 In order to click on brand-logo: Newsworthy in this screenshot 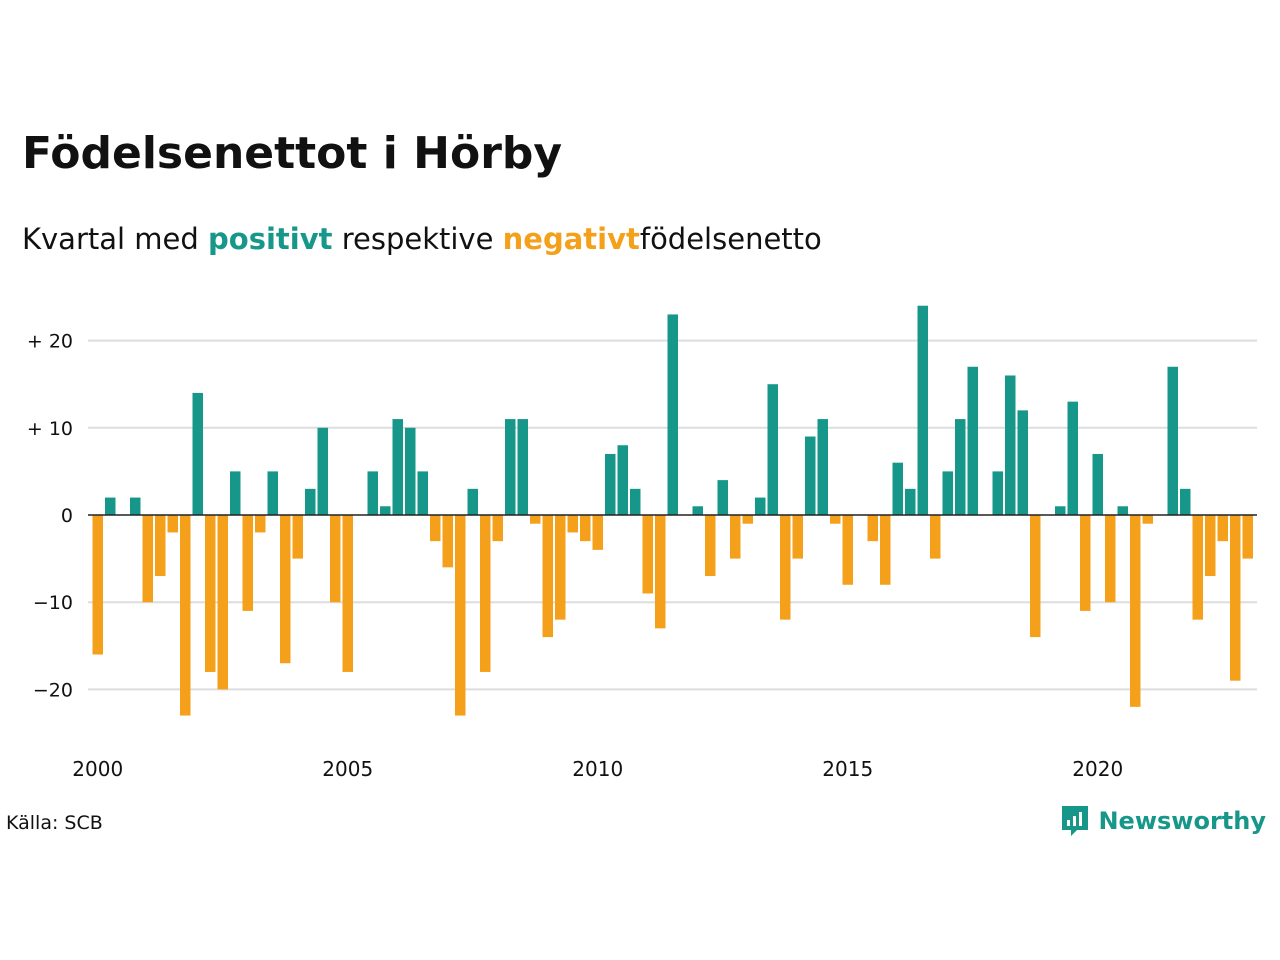, I will do `click(1163, 821)`.